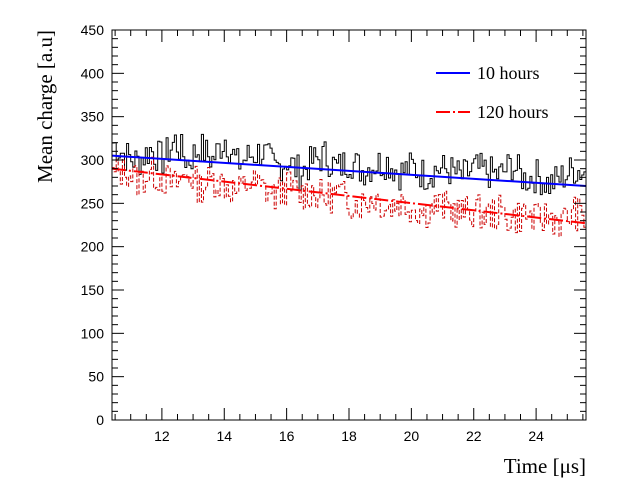 This screenshot has height=492, width=639. What do you see at coordinates (508, 73) in the screenshot?
I see `legend-label-10-hours: 10 hours` at bounding box center [508, 73].